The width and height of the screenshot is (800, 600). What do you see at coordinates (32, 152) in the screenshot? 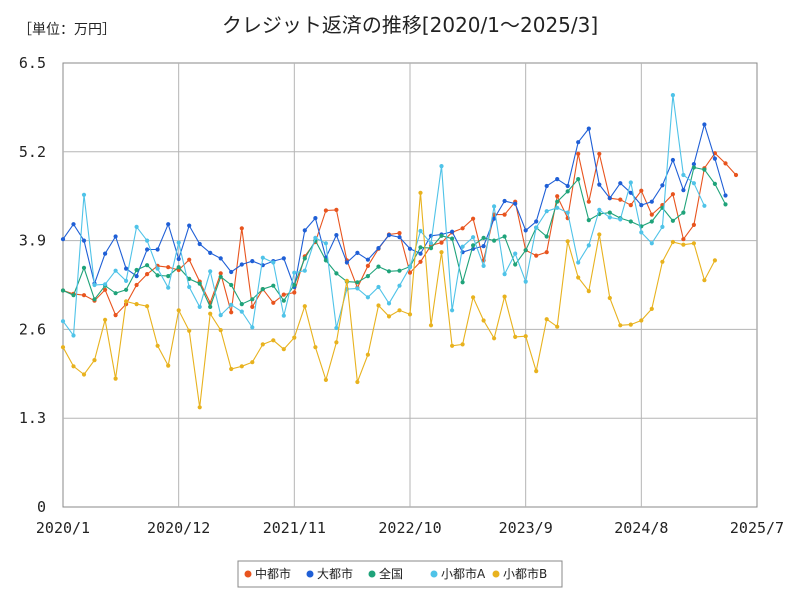
I see `y-tick-label: 5.2` at bounding box center [32, 152].